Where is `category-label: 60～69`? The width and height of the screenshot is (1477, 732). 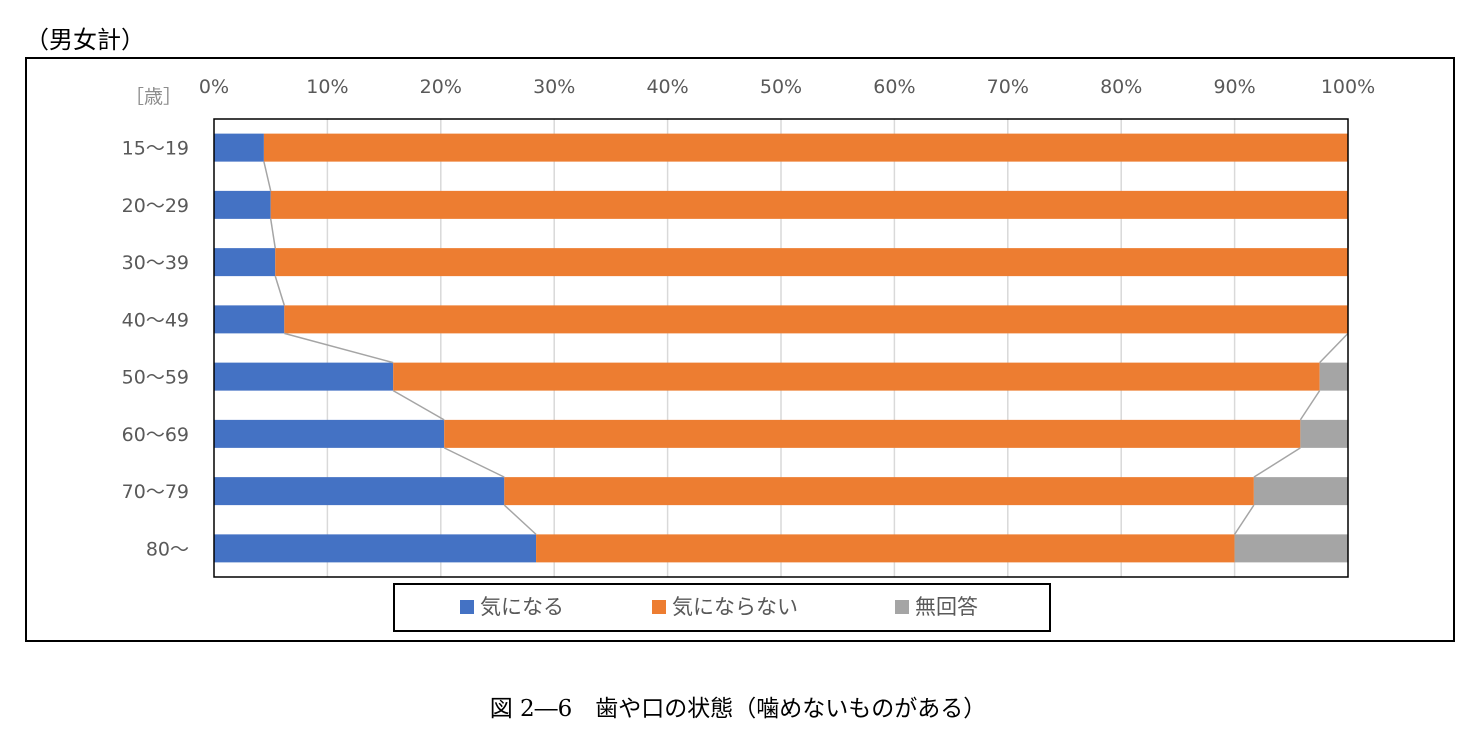
category-label: 60～69 is located at coordinates (155, 435).